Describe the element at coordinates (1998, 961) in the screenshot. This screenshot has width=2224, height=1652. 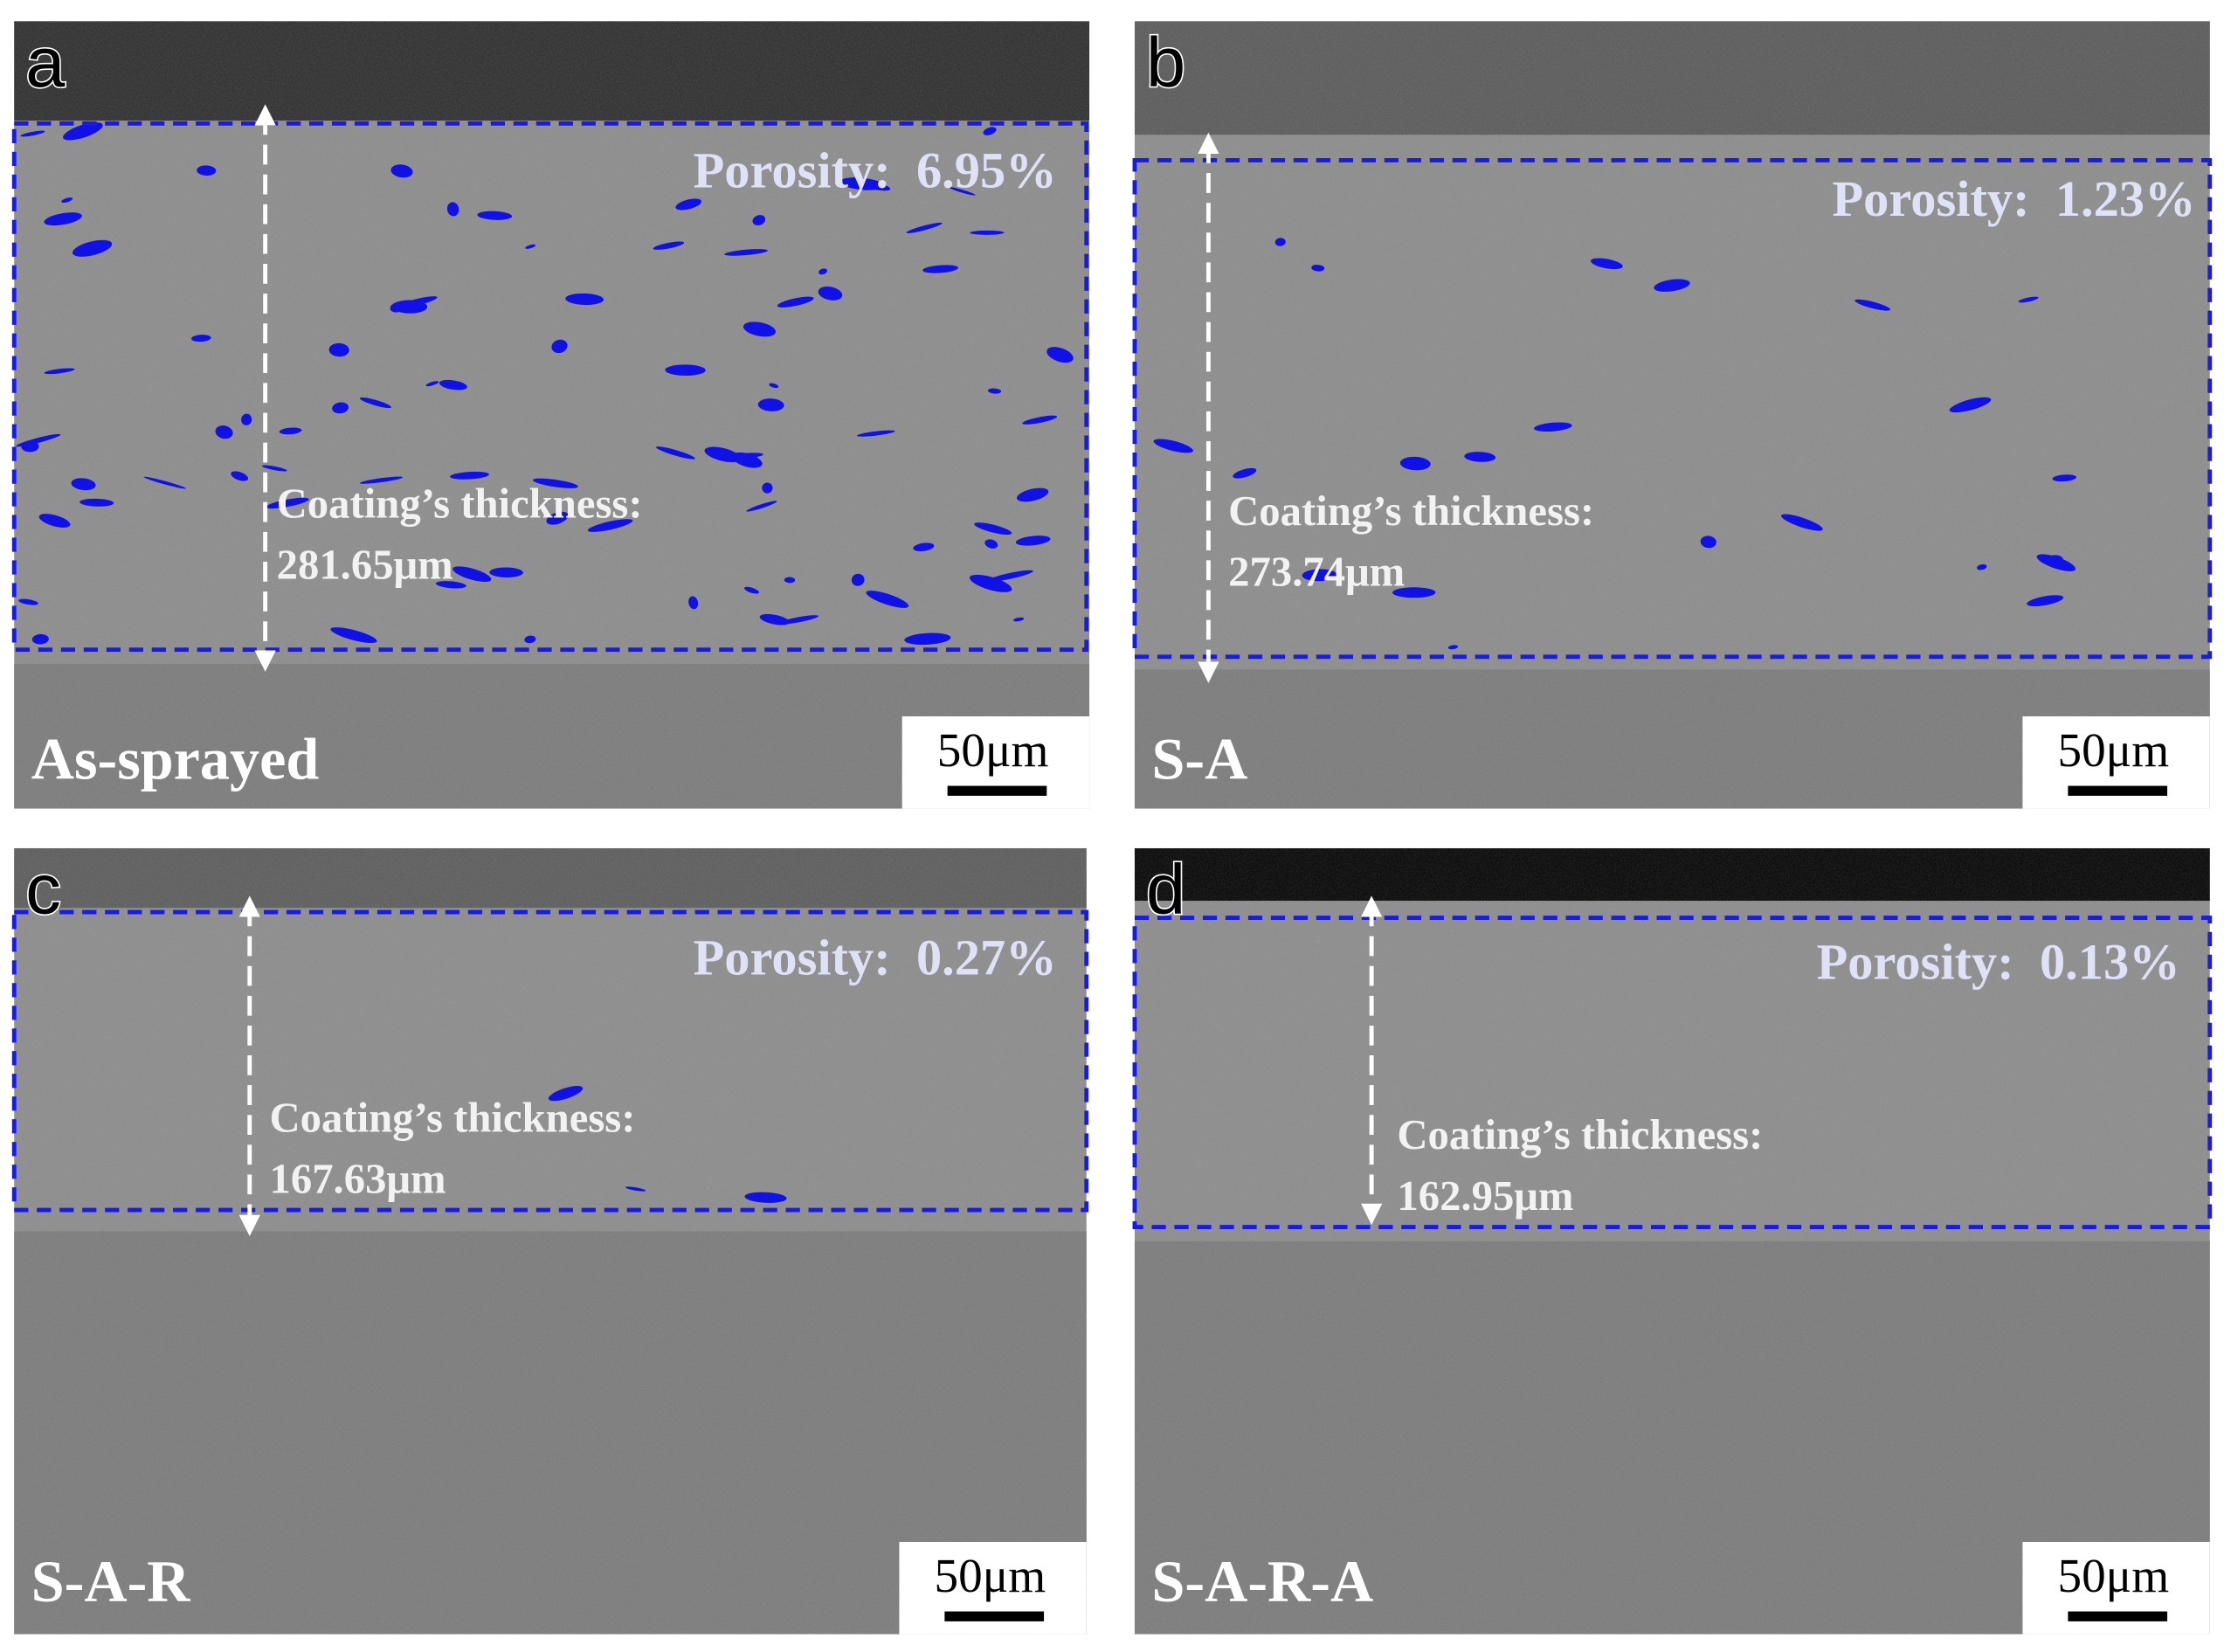
I see `porosity-label: Porosity: 0.13%` at that location.